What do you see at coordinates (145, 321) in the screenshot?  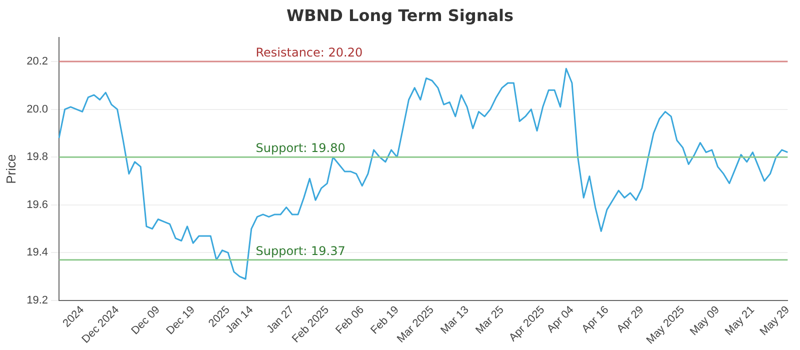 I see `x-tick-label: Dec 09` at bounding box center [145, 321].